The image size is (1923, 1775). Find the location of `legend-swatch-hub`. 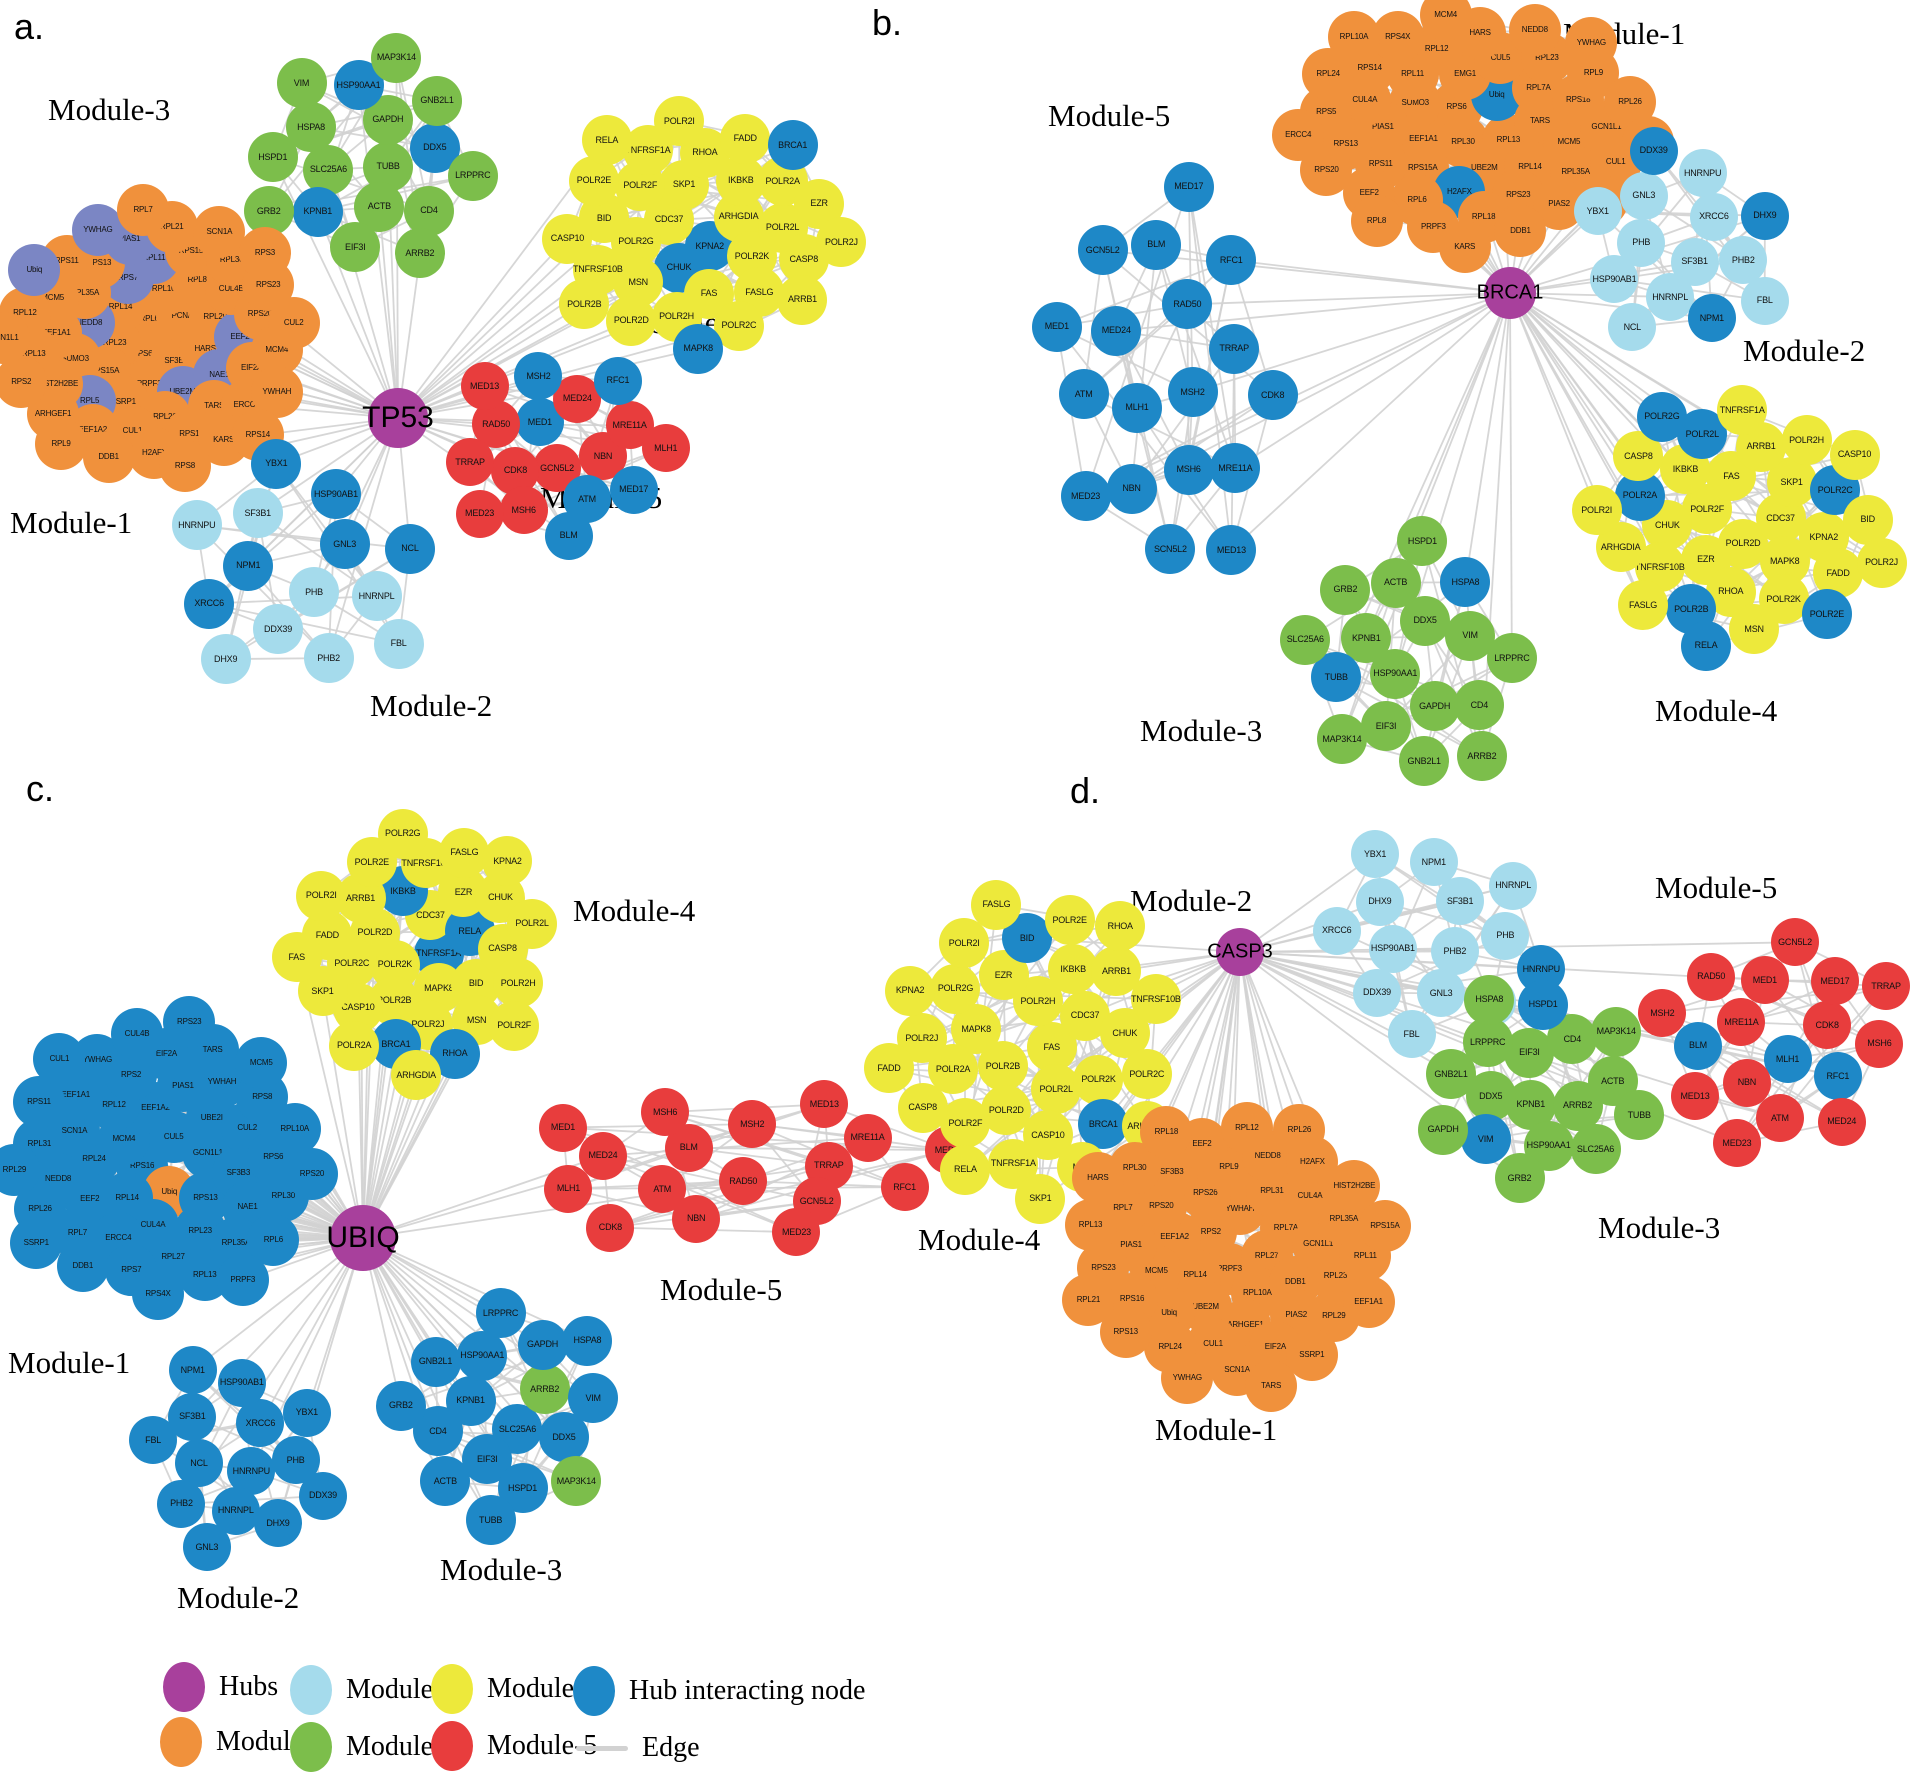

legend-swatch-hub is located at coordinates (184, 1687).